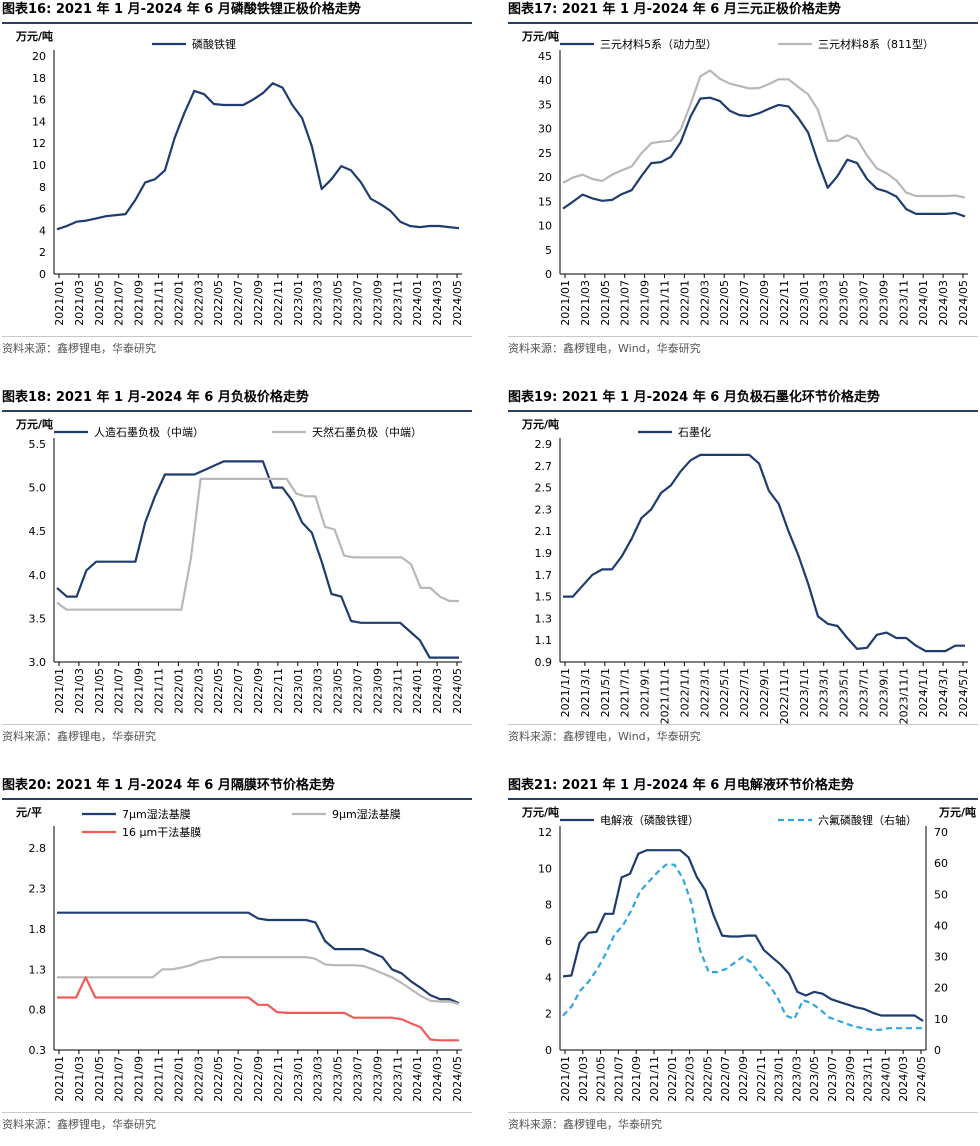 This screenshot has height=1146, width=980. Describe the element at coordinates (784, 696) in the screenshot. I see `x-tick-label: 2022/11/1` at that location.